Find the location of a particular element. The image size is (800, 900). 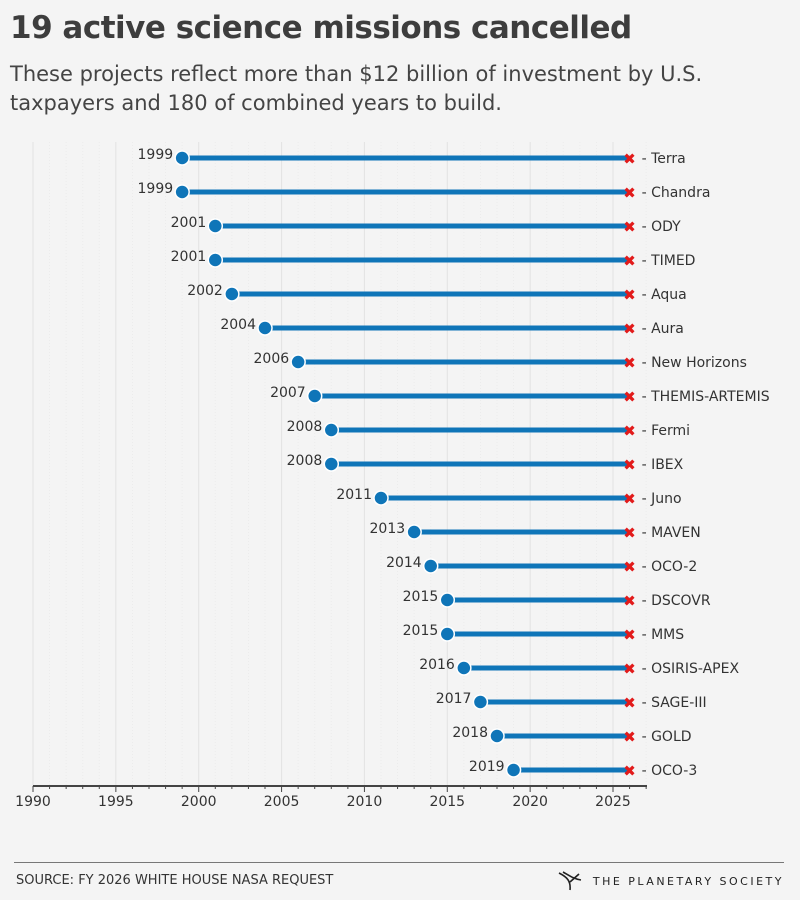

mission-name: OCO-3 is located at coordinates (674, 771).